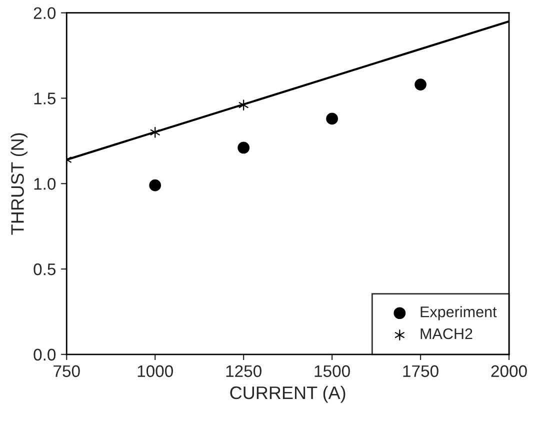 This screenshot has height=427, width=533. Describe the element at coordinates (67, 371) in the screenshot. I see `x-tick-label: 750` at that location.